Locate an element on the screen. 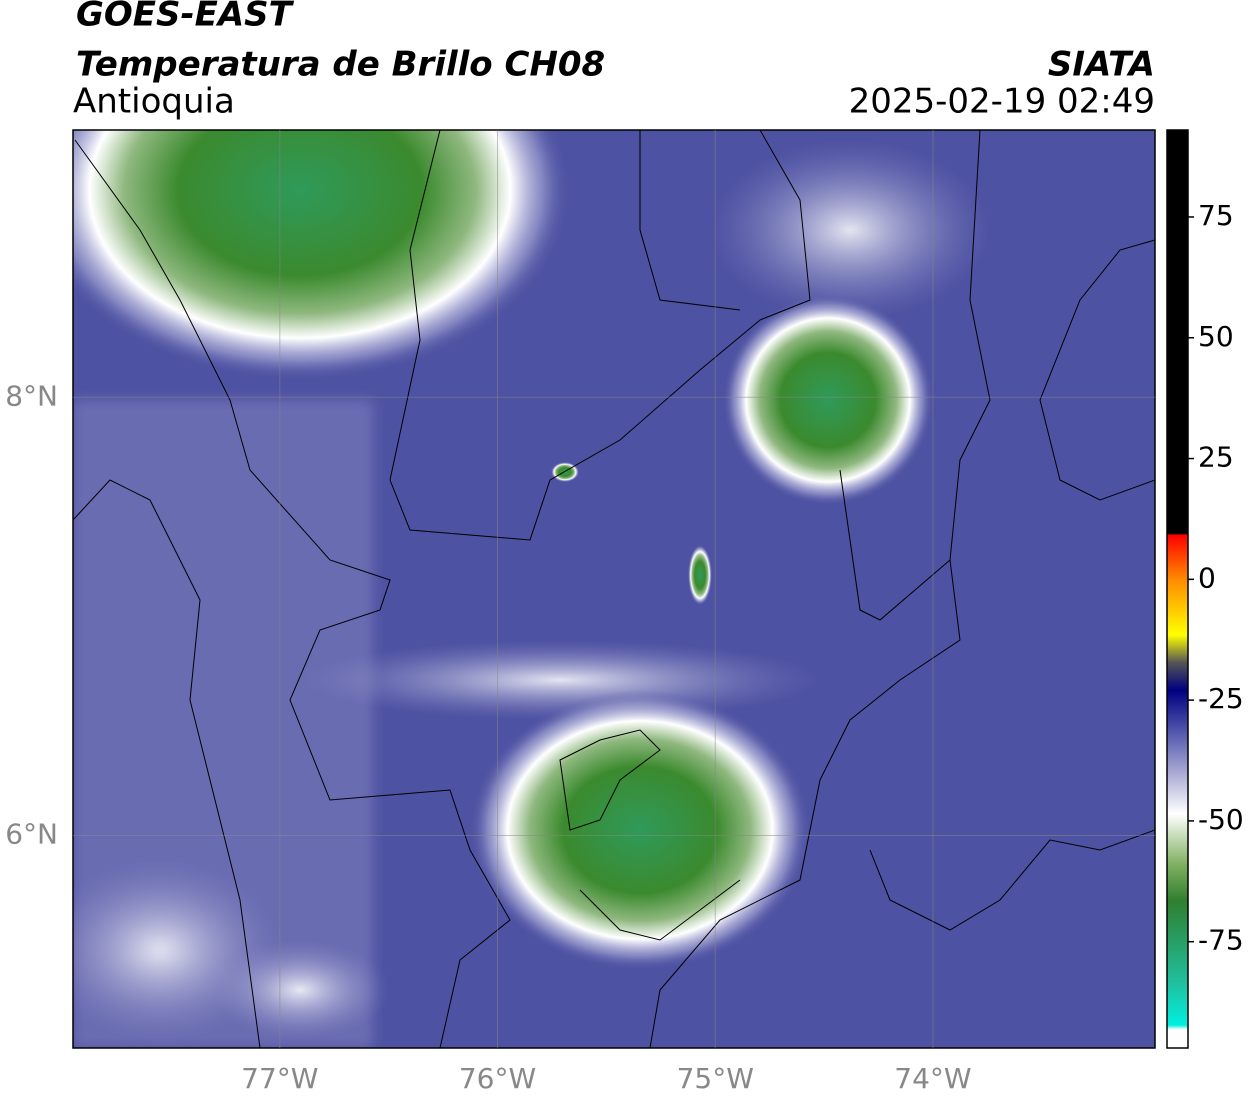 Image resolution: width=1252 pixels, height=1103 pixels. y-tick-label: 8°N is located at coordinates (31, 395).